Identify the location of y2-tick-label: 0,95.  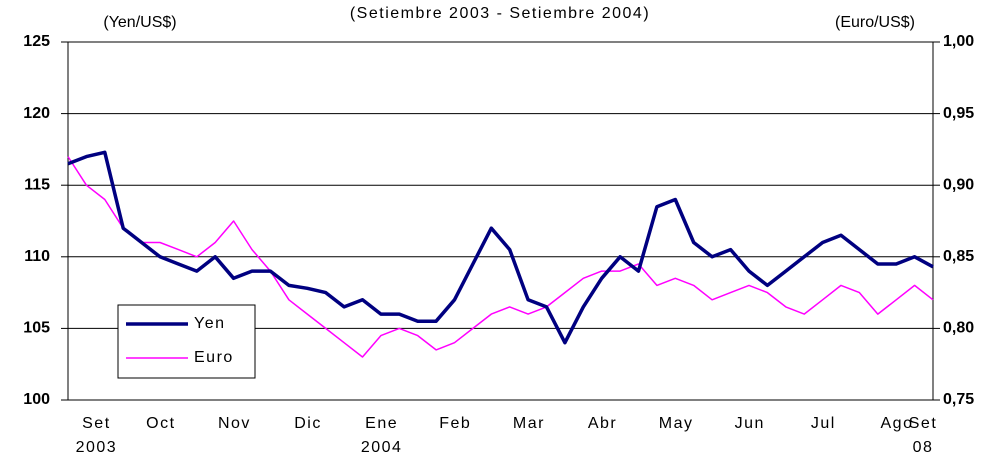
(958, 113).